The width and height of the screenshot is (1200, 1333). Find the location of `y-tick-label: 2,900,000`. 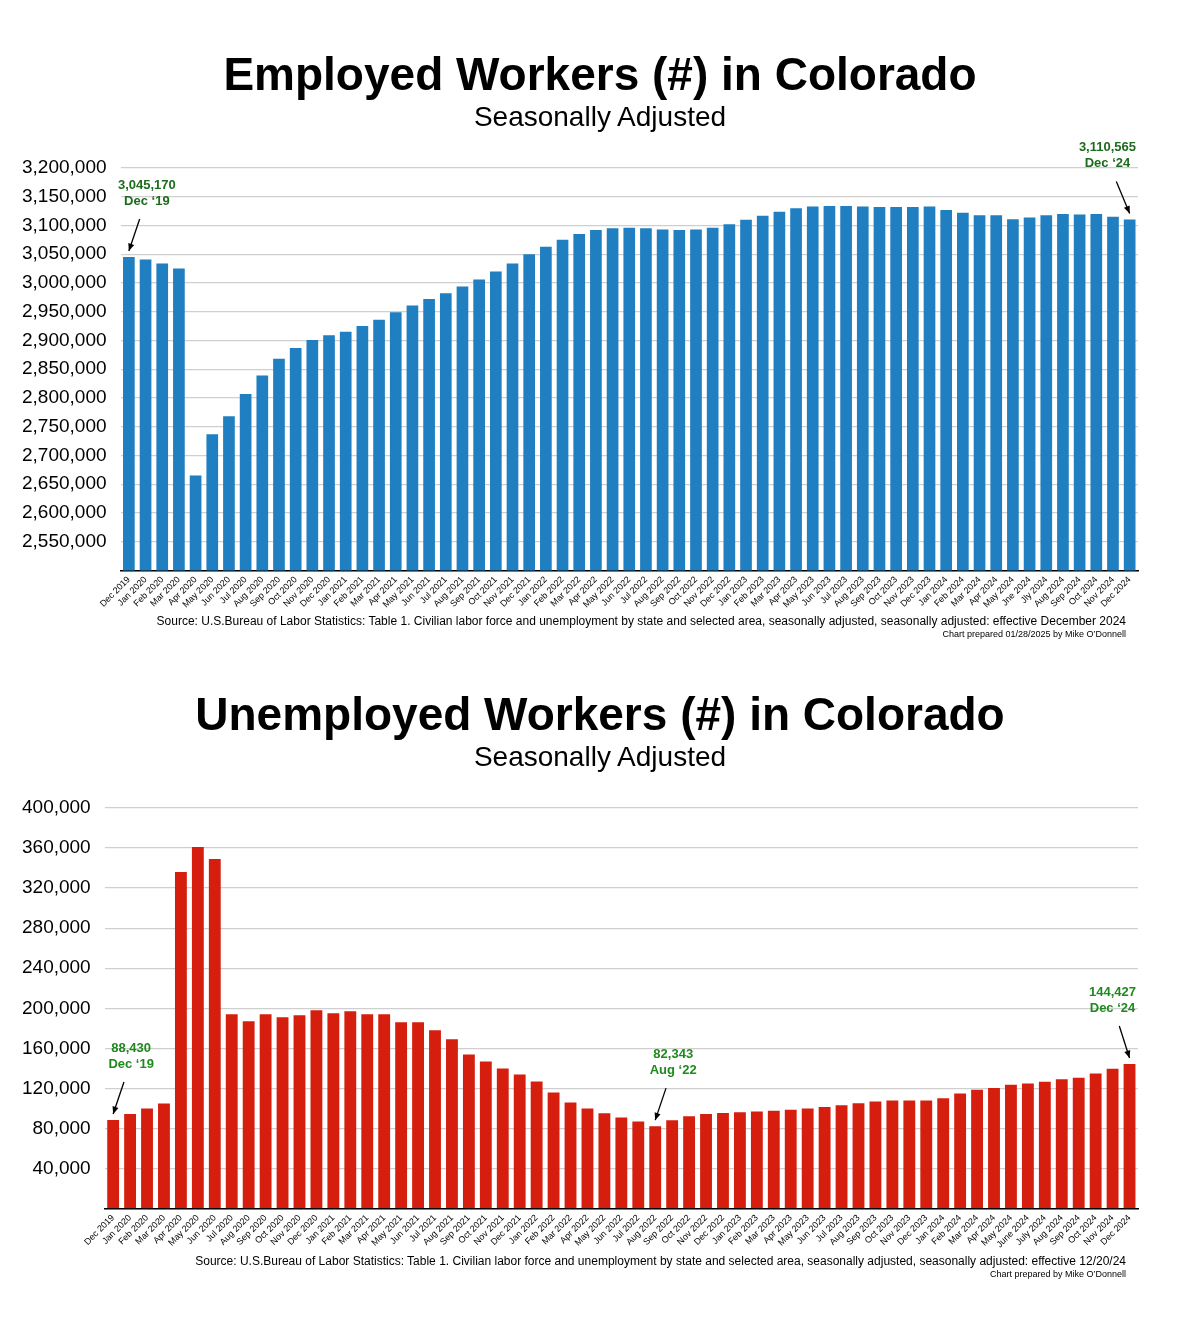

y-tick-label: 2,900,000 is located at coordinates (64, 339).